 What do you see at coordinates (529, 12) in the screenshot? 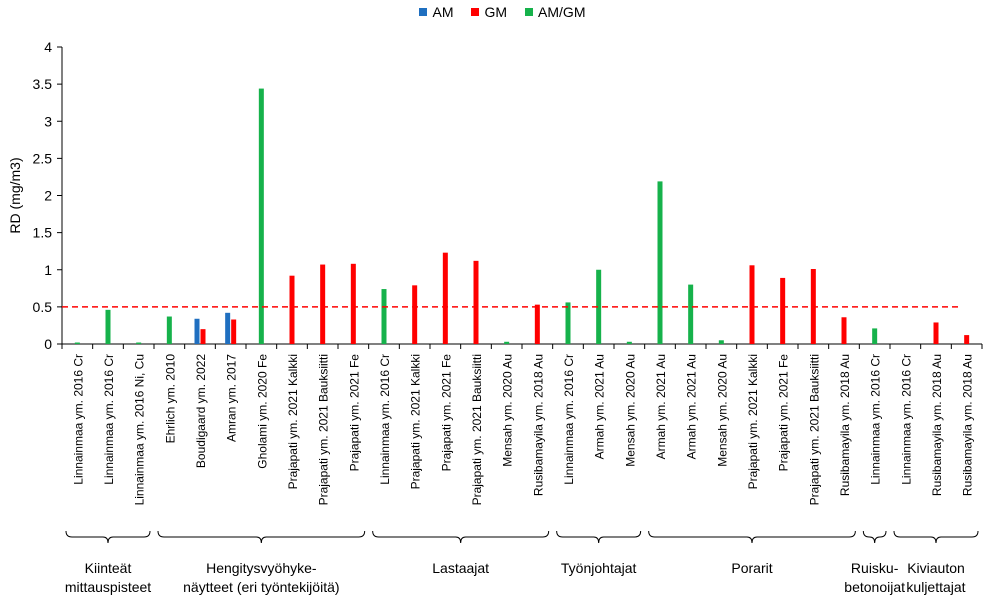
I see `legend-swatch-amgm` at bounding box center [529, 12].